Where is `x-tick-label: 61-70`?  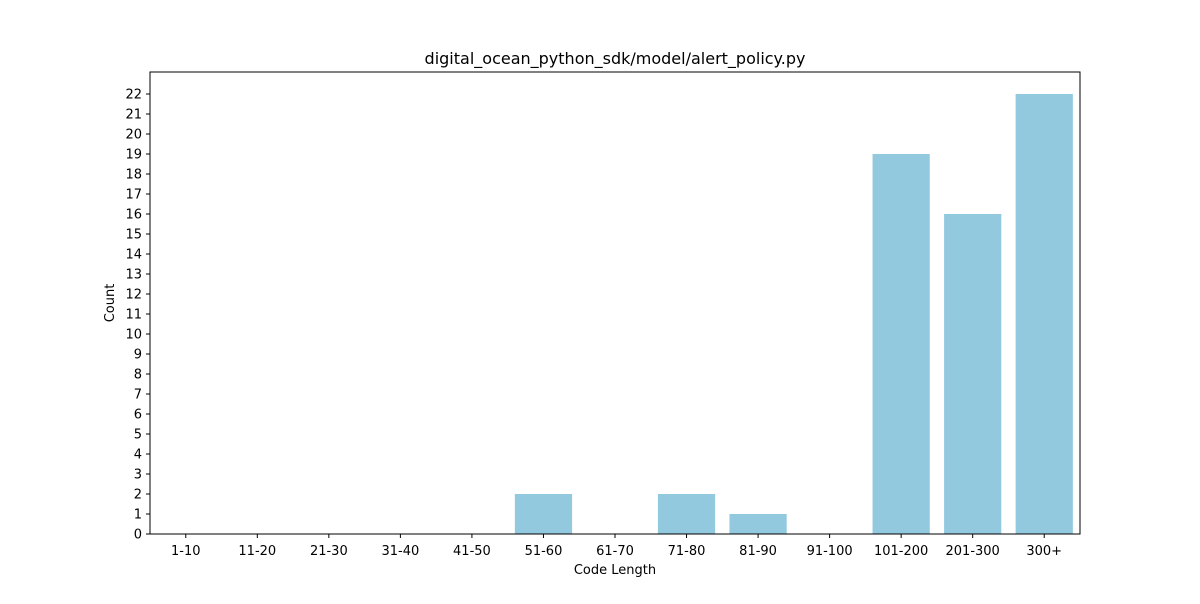
x-tick-label: 61-70 is located at coordinates (615, 551).